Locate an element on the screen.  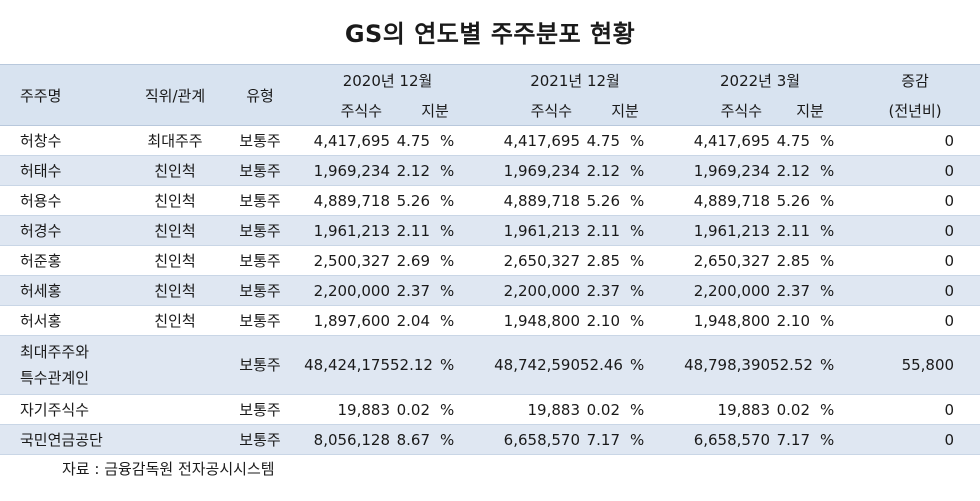
stake-2021-cell: 5.26 is located at coordinates (600, 200).